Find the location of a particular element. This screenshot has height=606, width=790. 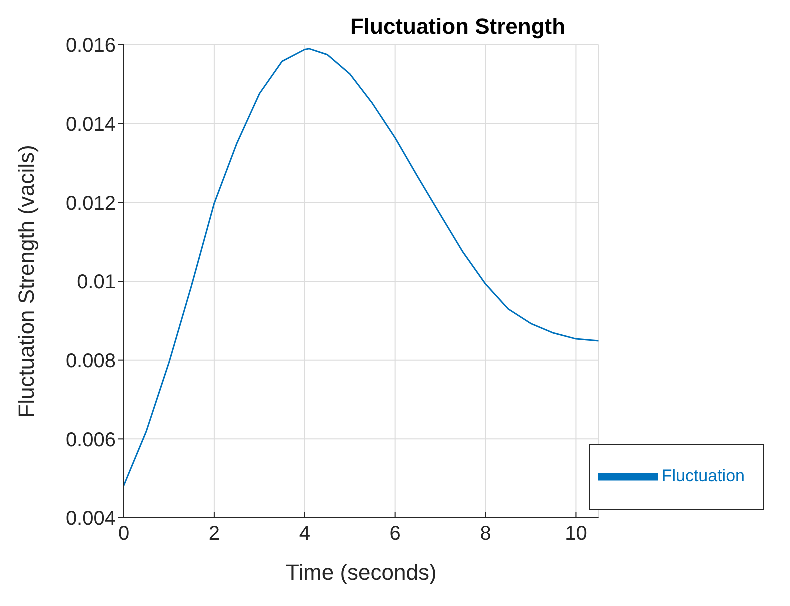

y-tick-label: 0.006 is located at coordinates (91, 440).